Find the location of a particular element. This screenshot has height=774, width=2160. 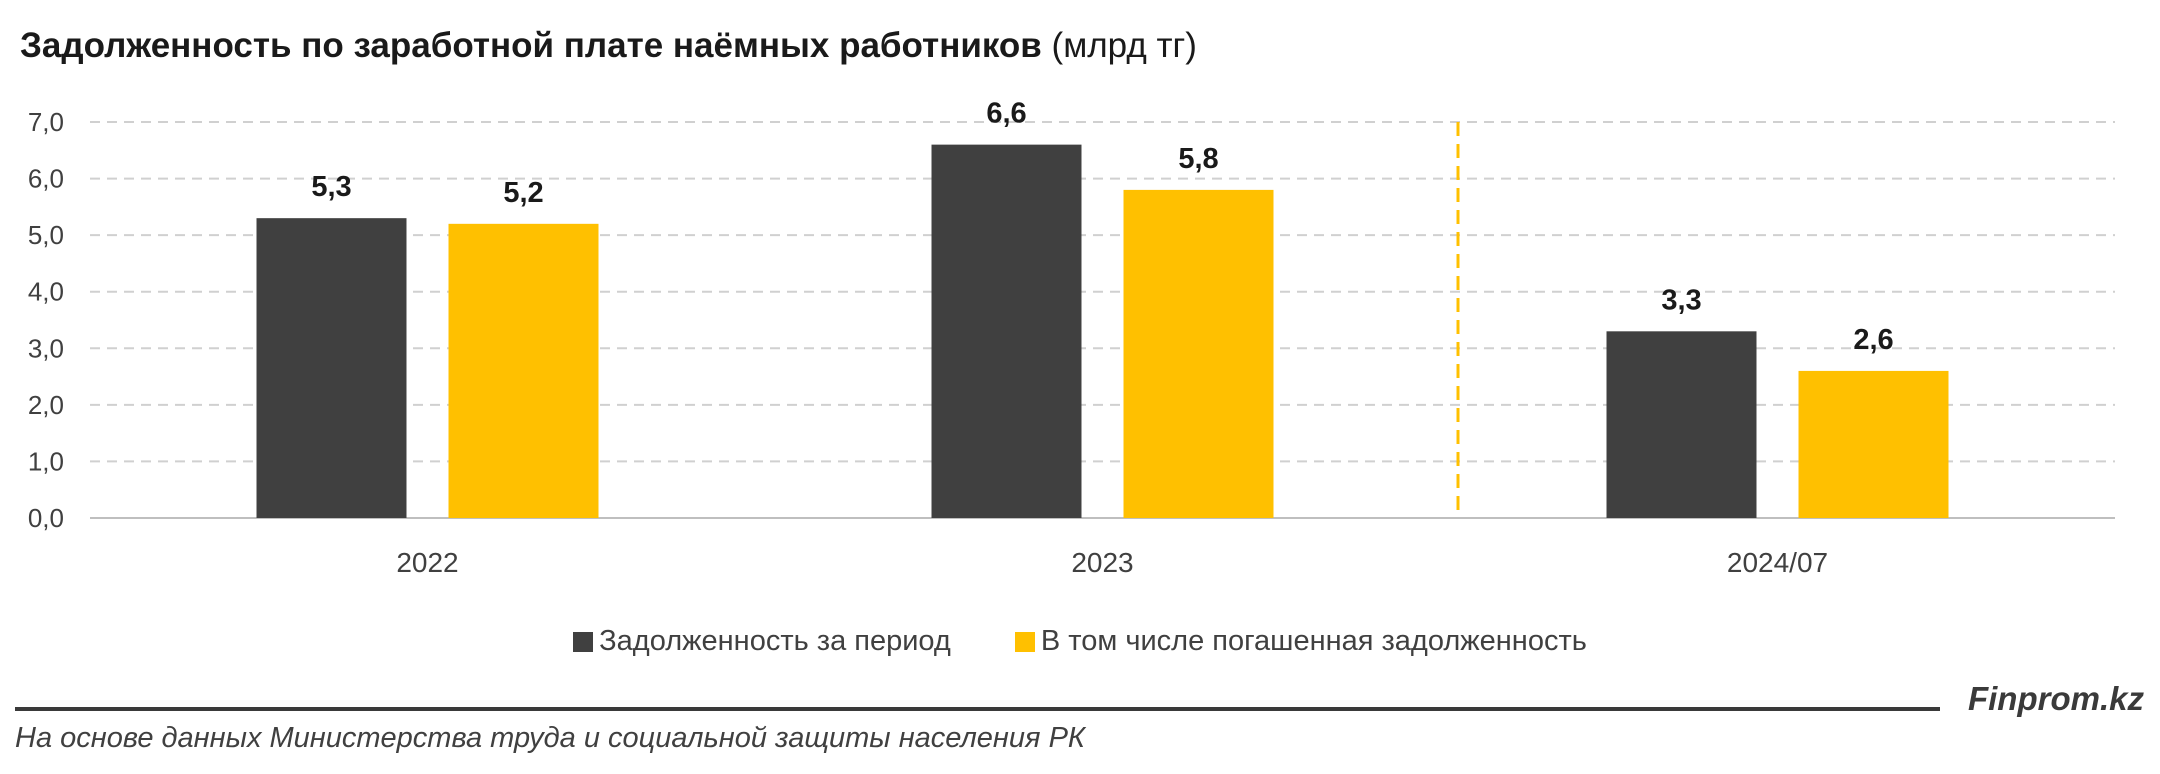

data-label: 5,8 is located at coordinates (1198, 159).